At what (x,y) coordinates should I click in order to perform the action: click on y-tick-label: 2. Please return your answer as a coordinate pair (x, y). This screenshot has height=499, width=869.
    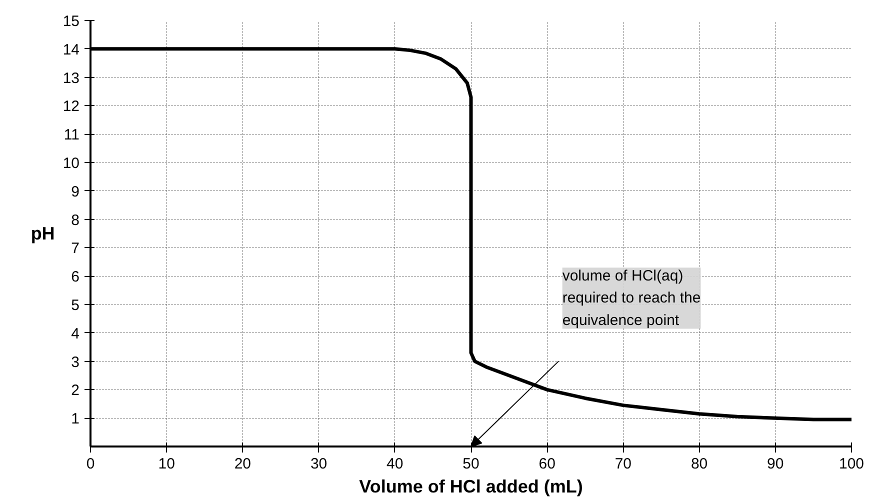
    Looking at the image, I should click on (75, 391).